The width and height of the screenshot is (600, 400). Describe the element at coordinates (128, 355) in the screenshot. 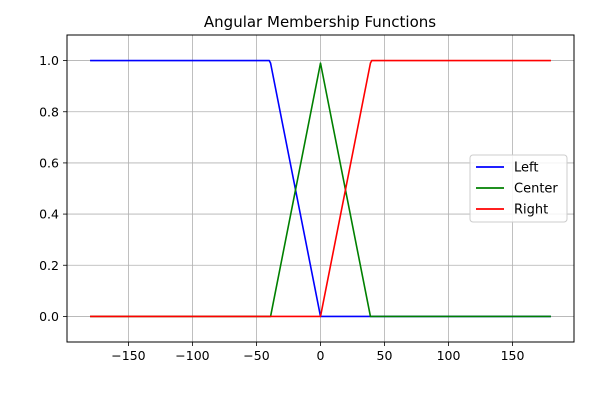

I see `x-tick-label: −150` at that location.